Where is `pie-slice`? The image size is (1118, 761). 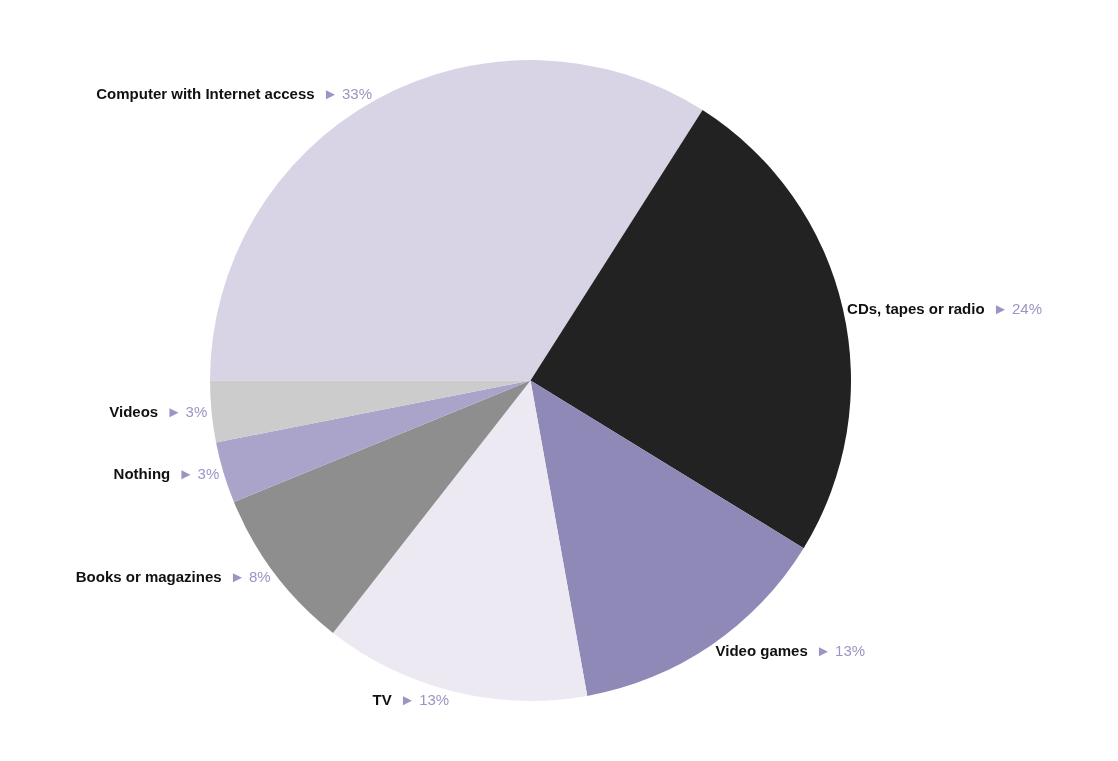
pie-slice is located at coordinates (382, 506).